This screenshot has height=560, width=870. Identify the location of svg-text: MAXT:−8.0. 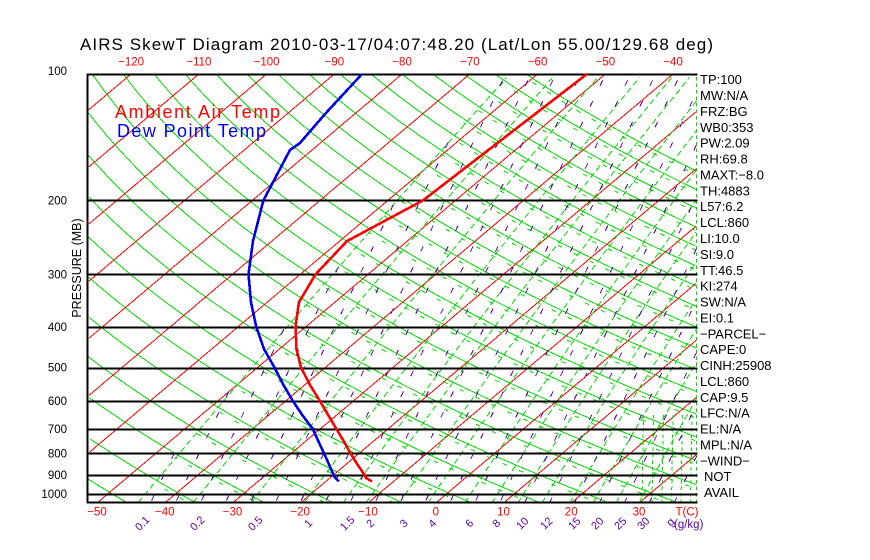
(732, 175).